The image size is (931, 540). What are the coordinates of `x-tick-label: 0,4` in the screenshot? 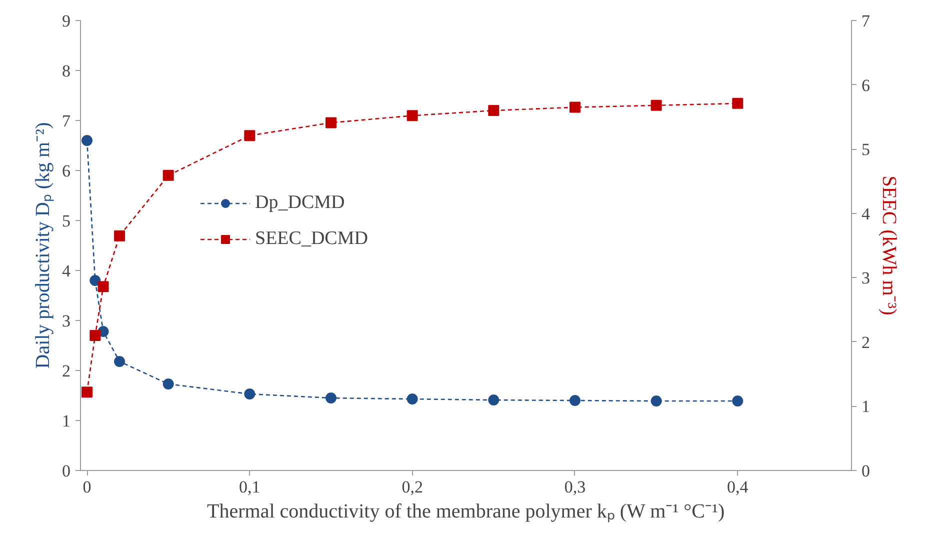 It's located at (738, 487).